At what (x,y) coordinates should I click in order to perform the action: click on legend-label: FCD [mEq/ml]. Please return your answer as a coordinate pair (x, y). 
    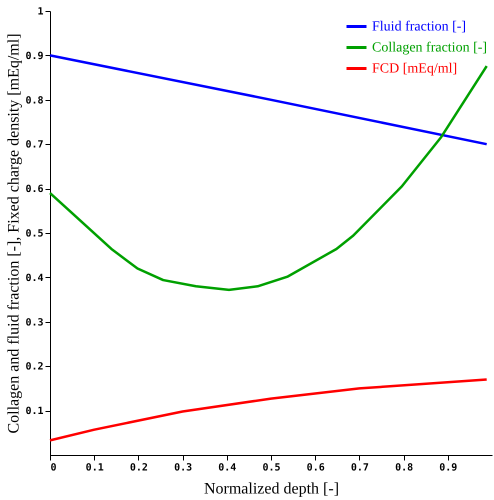
    Looking at the image, I should click on (415, 69).